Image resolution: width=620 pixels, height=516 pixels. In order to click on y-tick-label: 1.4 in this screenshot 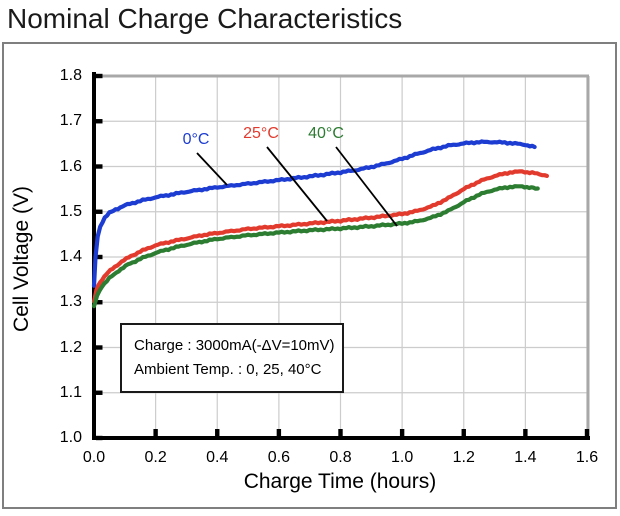, I will do `click(70, 256)`.